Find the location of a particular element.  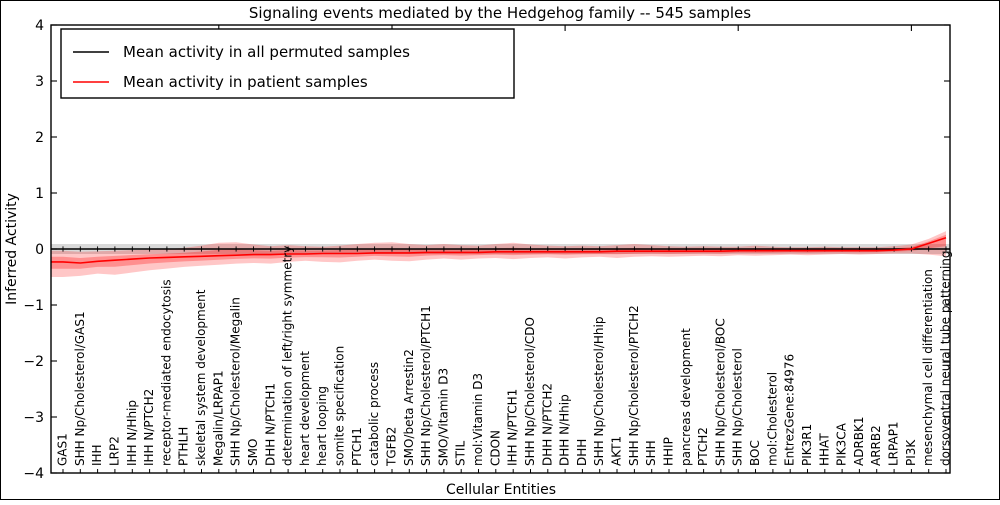

x-tick-label: PIK3CA is located at coordinates (842, 444).